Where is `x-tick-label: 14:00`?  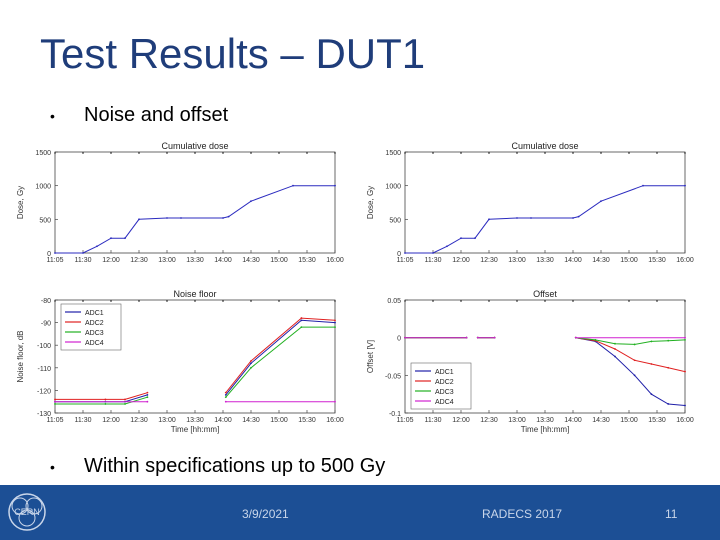
x-tick-label: 14:00 is located at coordinates (223, 420).